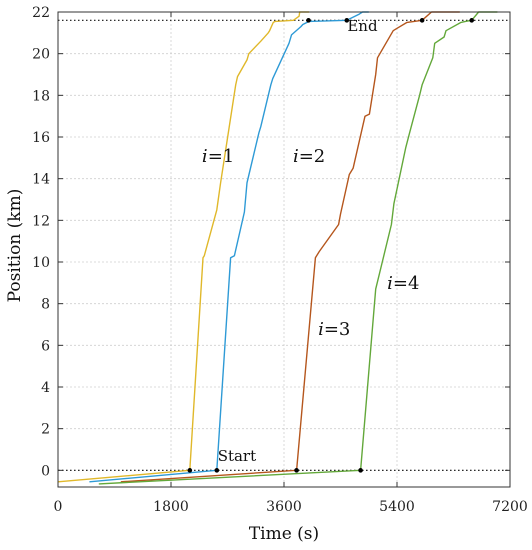 The height and width of the screenshot is (550, 532). Describe the element at coordinates (237, 456) in the screenshot. I see `start-label: Start` at that location.